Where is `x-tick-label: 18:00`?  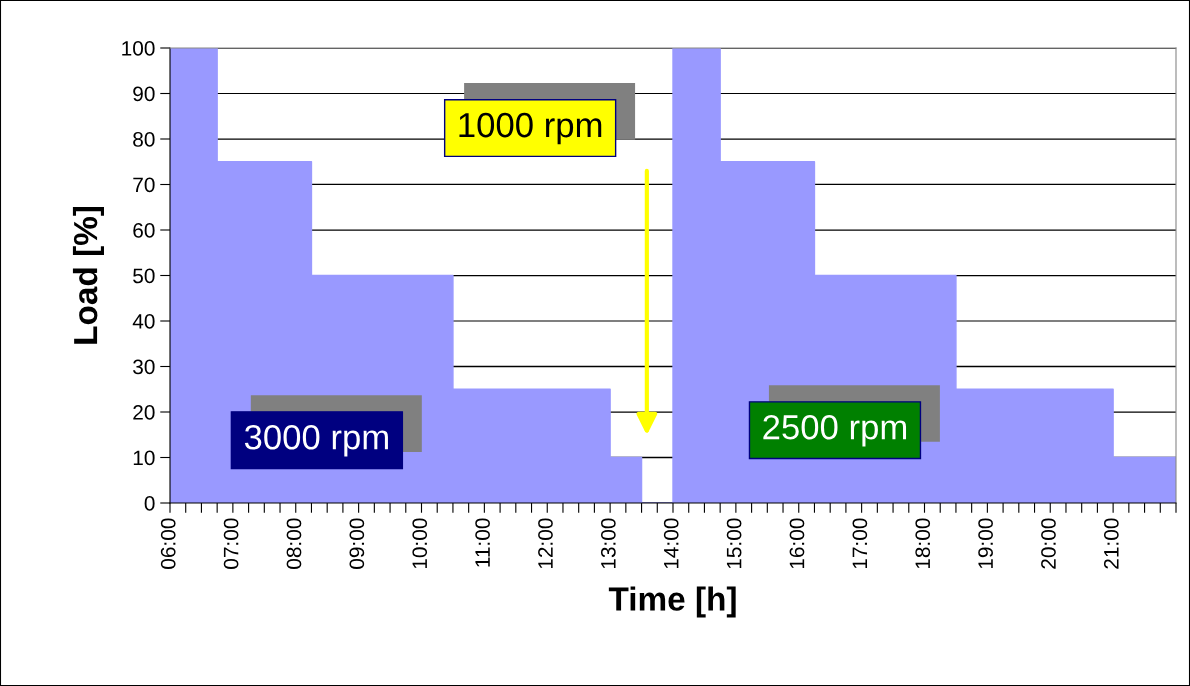
x-tick-label: 18:00 is located at coordinates (923, 543).